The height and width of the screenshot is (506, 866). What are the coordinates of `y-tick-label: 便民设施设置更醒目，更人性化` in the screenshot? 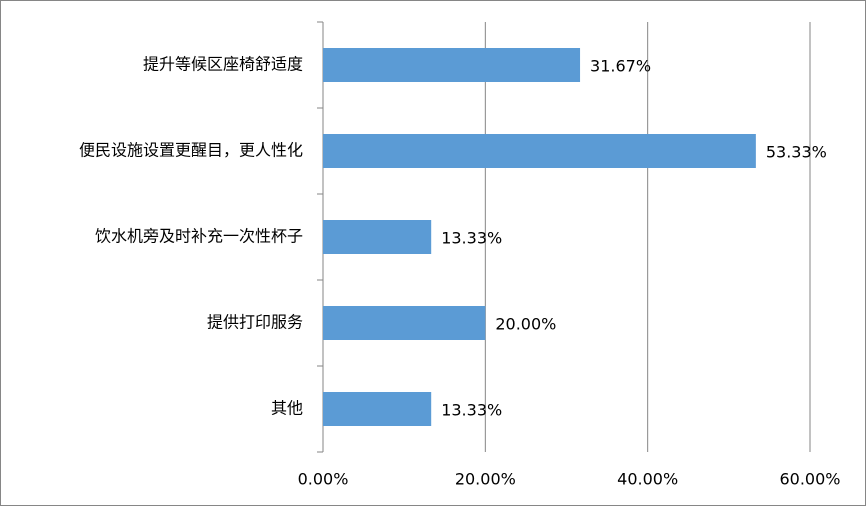 It's located at (191, 150).